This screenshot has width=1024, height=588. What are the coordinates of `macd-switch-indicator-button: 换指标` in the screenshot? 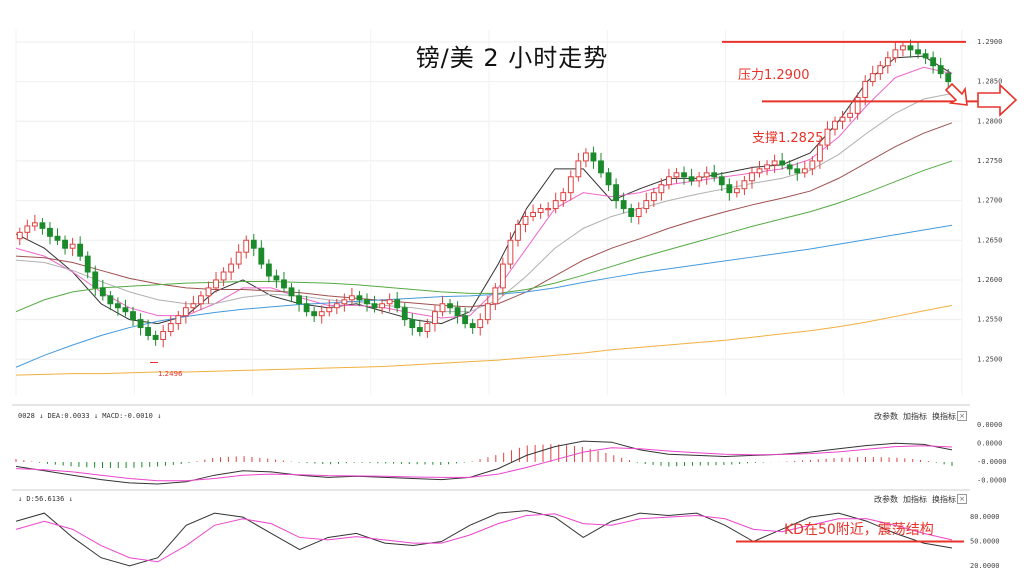 It's located at (944, 416).